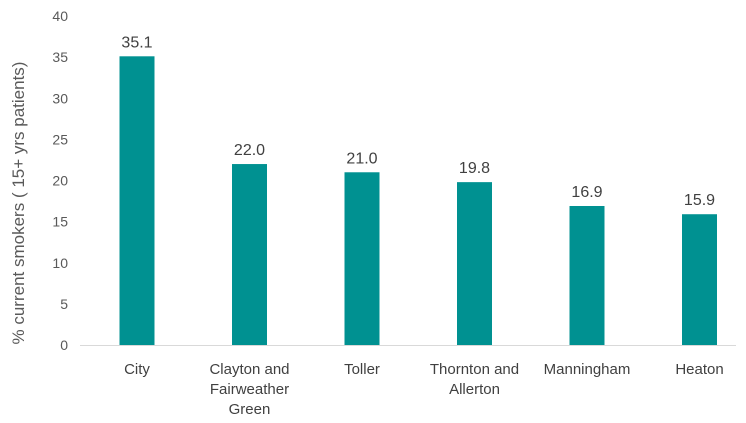  Describe the element at coordinates (474, 379) in the screenshot. I see `category-label: Thornton and Allerton` at that location.